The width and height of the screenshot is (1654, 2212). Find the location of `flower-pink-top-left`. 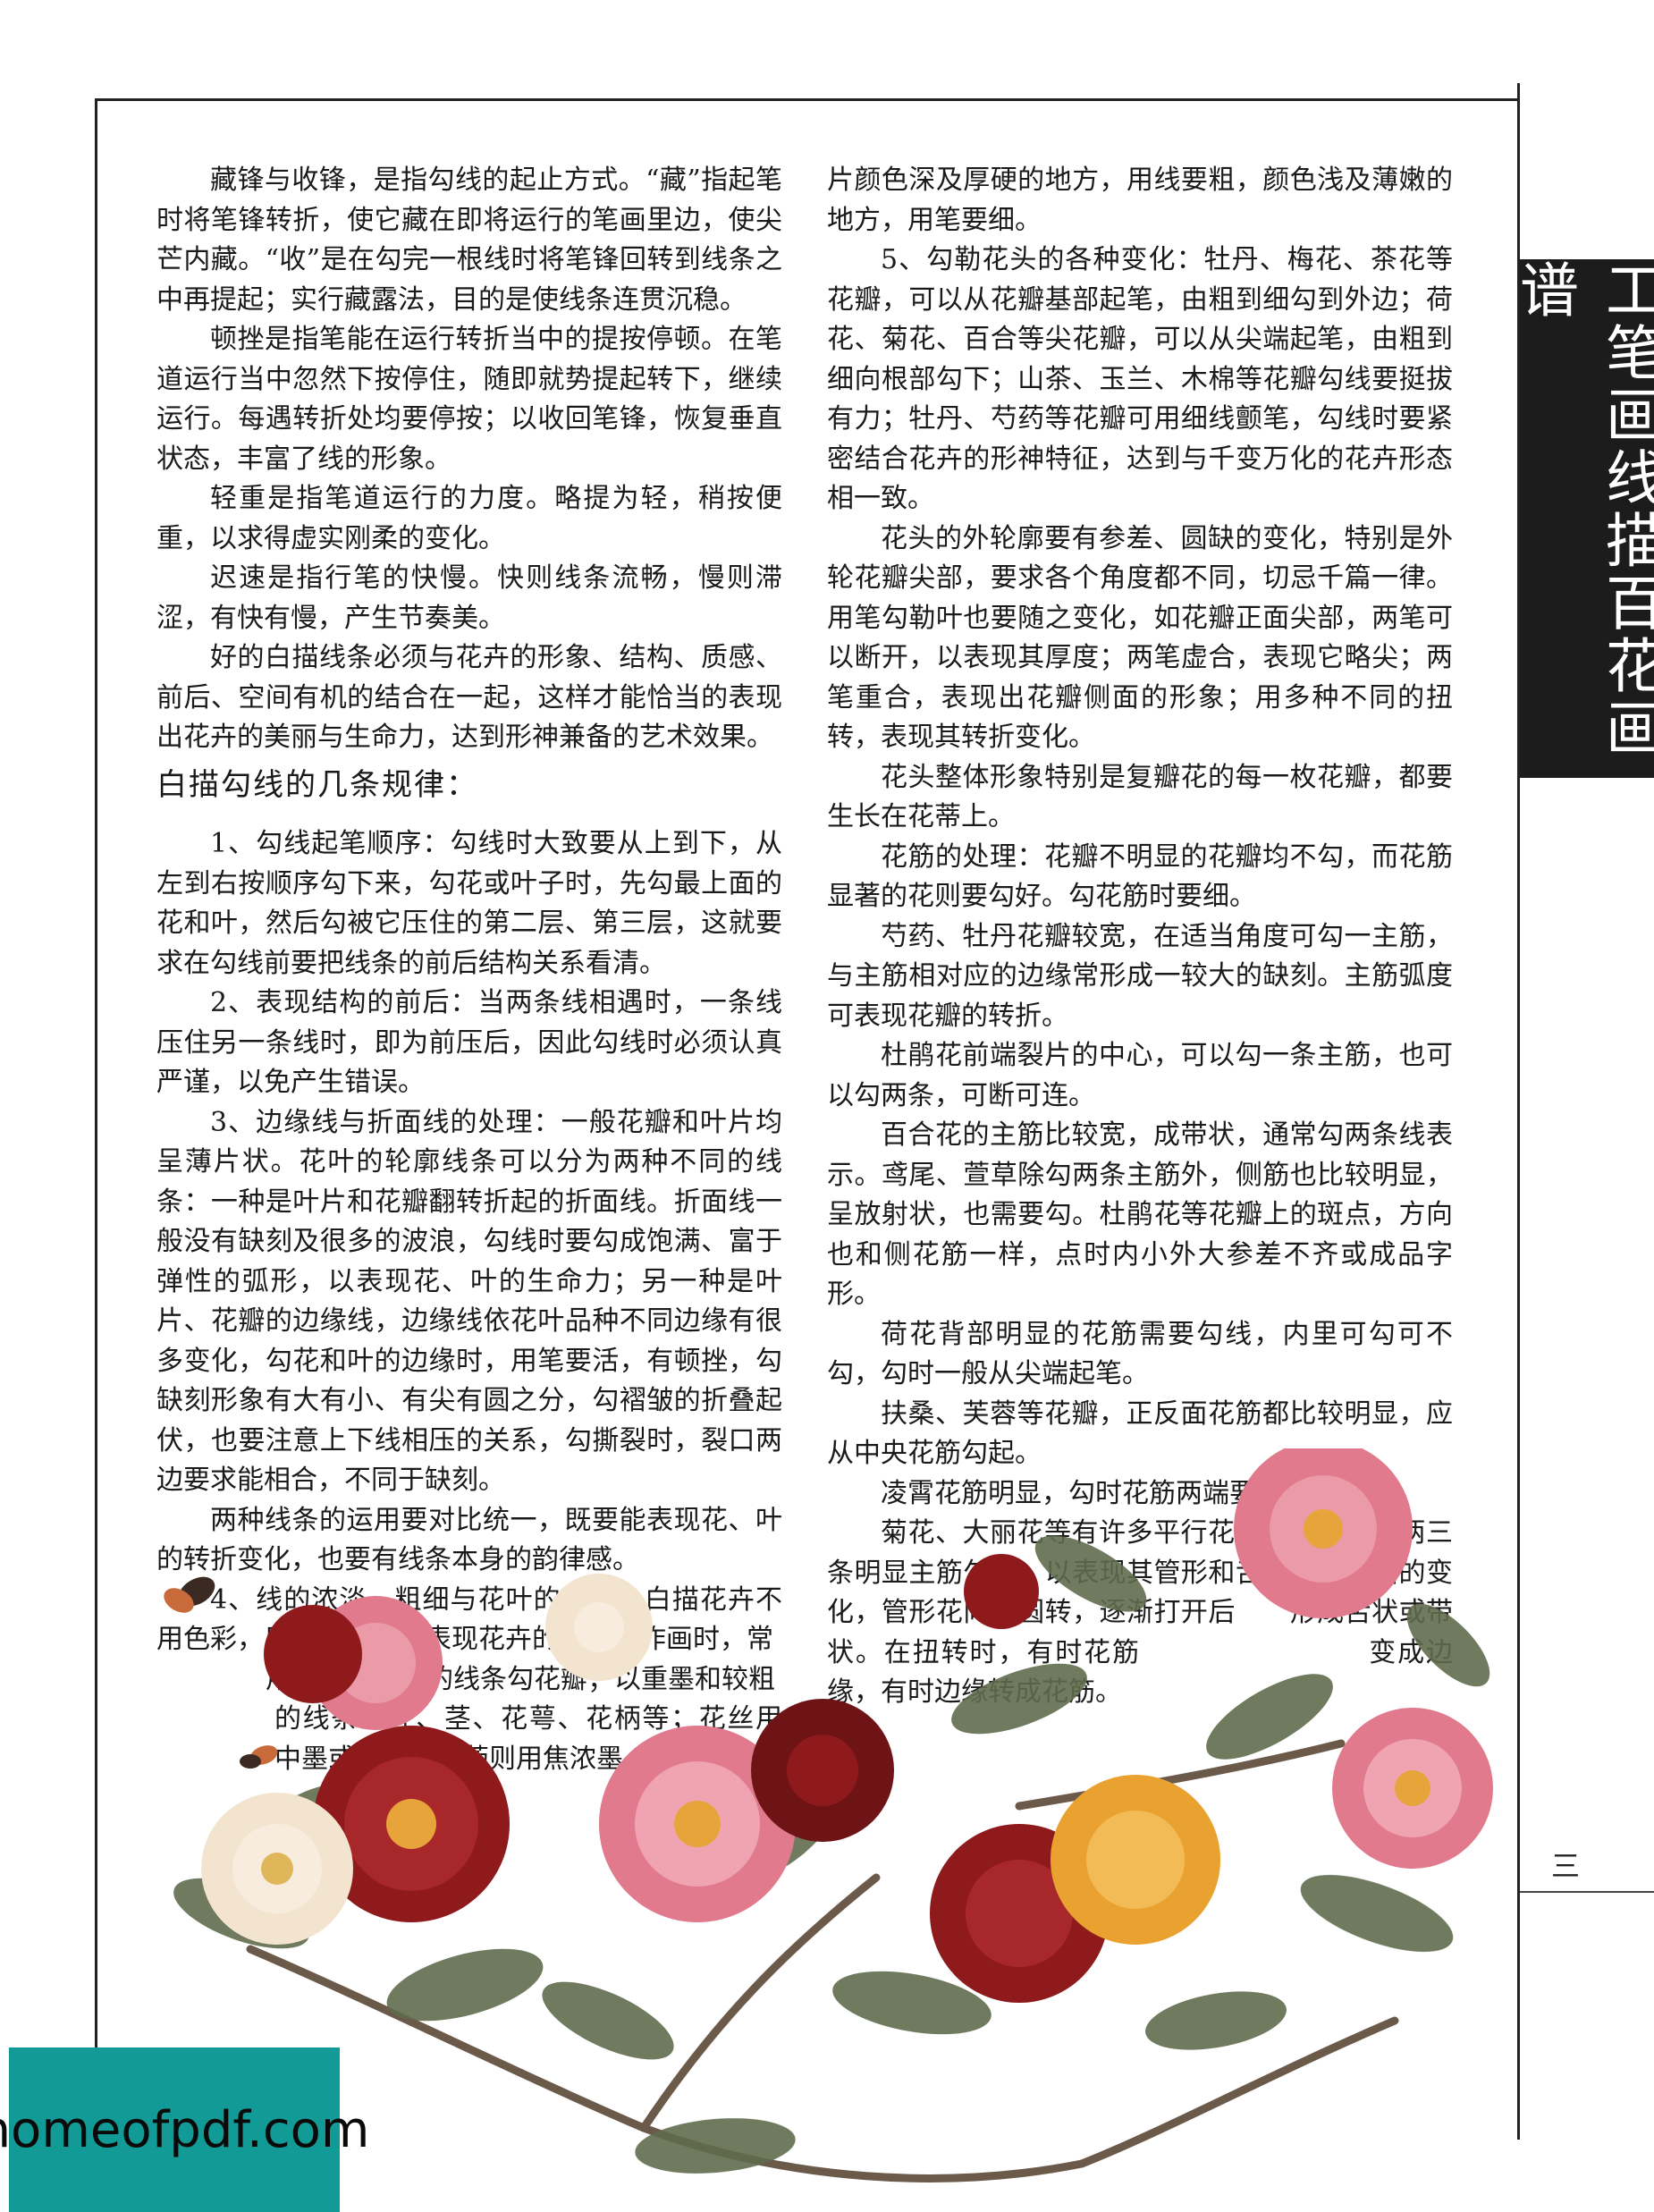

flower-pink-top-left is located at coordinates (354, 1663).